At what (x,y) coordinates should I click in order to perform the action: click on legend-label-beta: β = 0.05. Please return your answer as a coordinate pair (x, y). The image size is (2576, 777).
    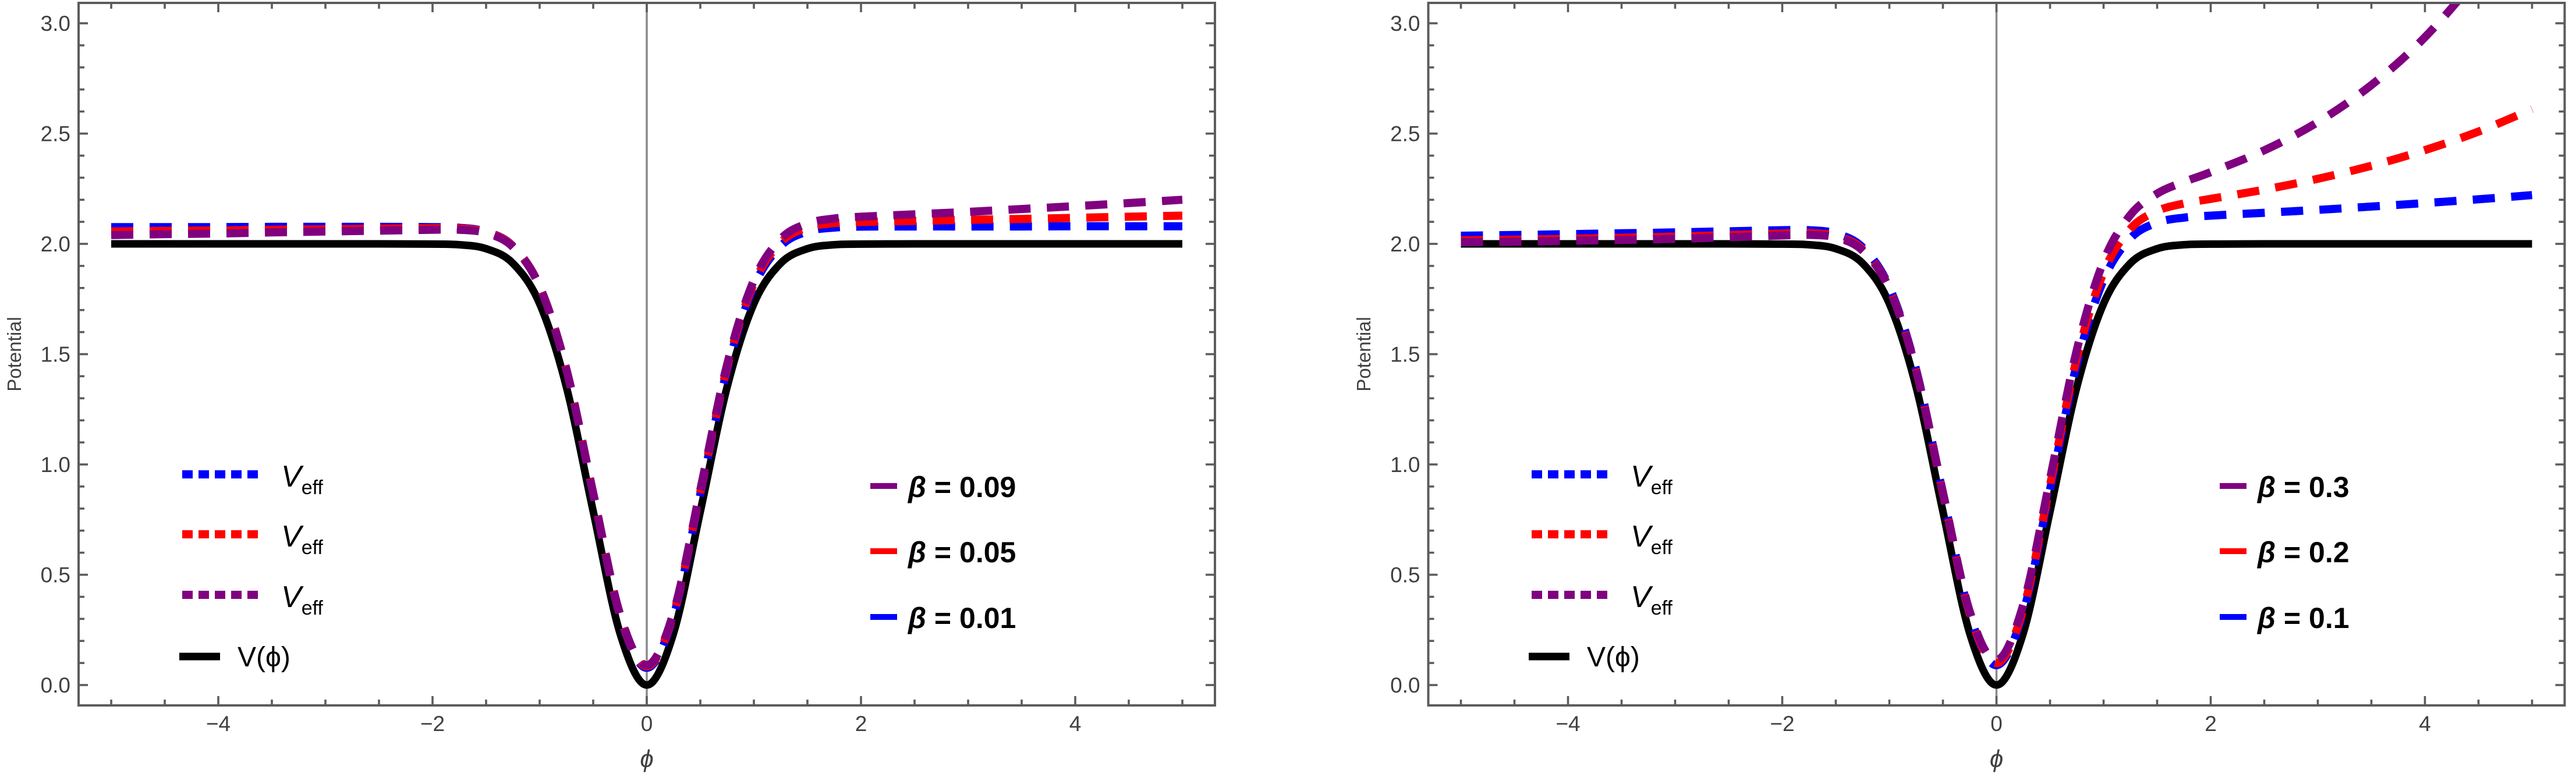
    Looking at the image, I should click on (961, 552).